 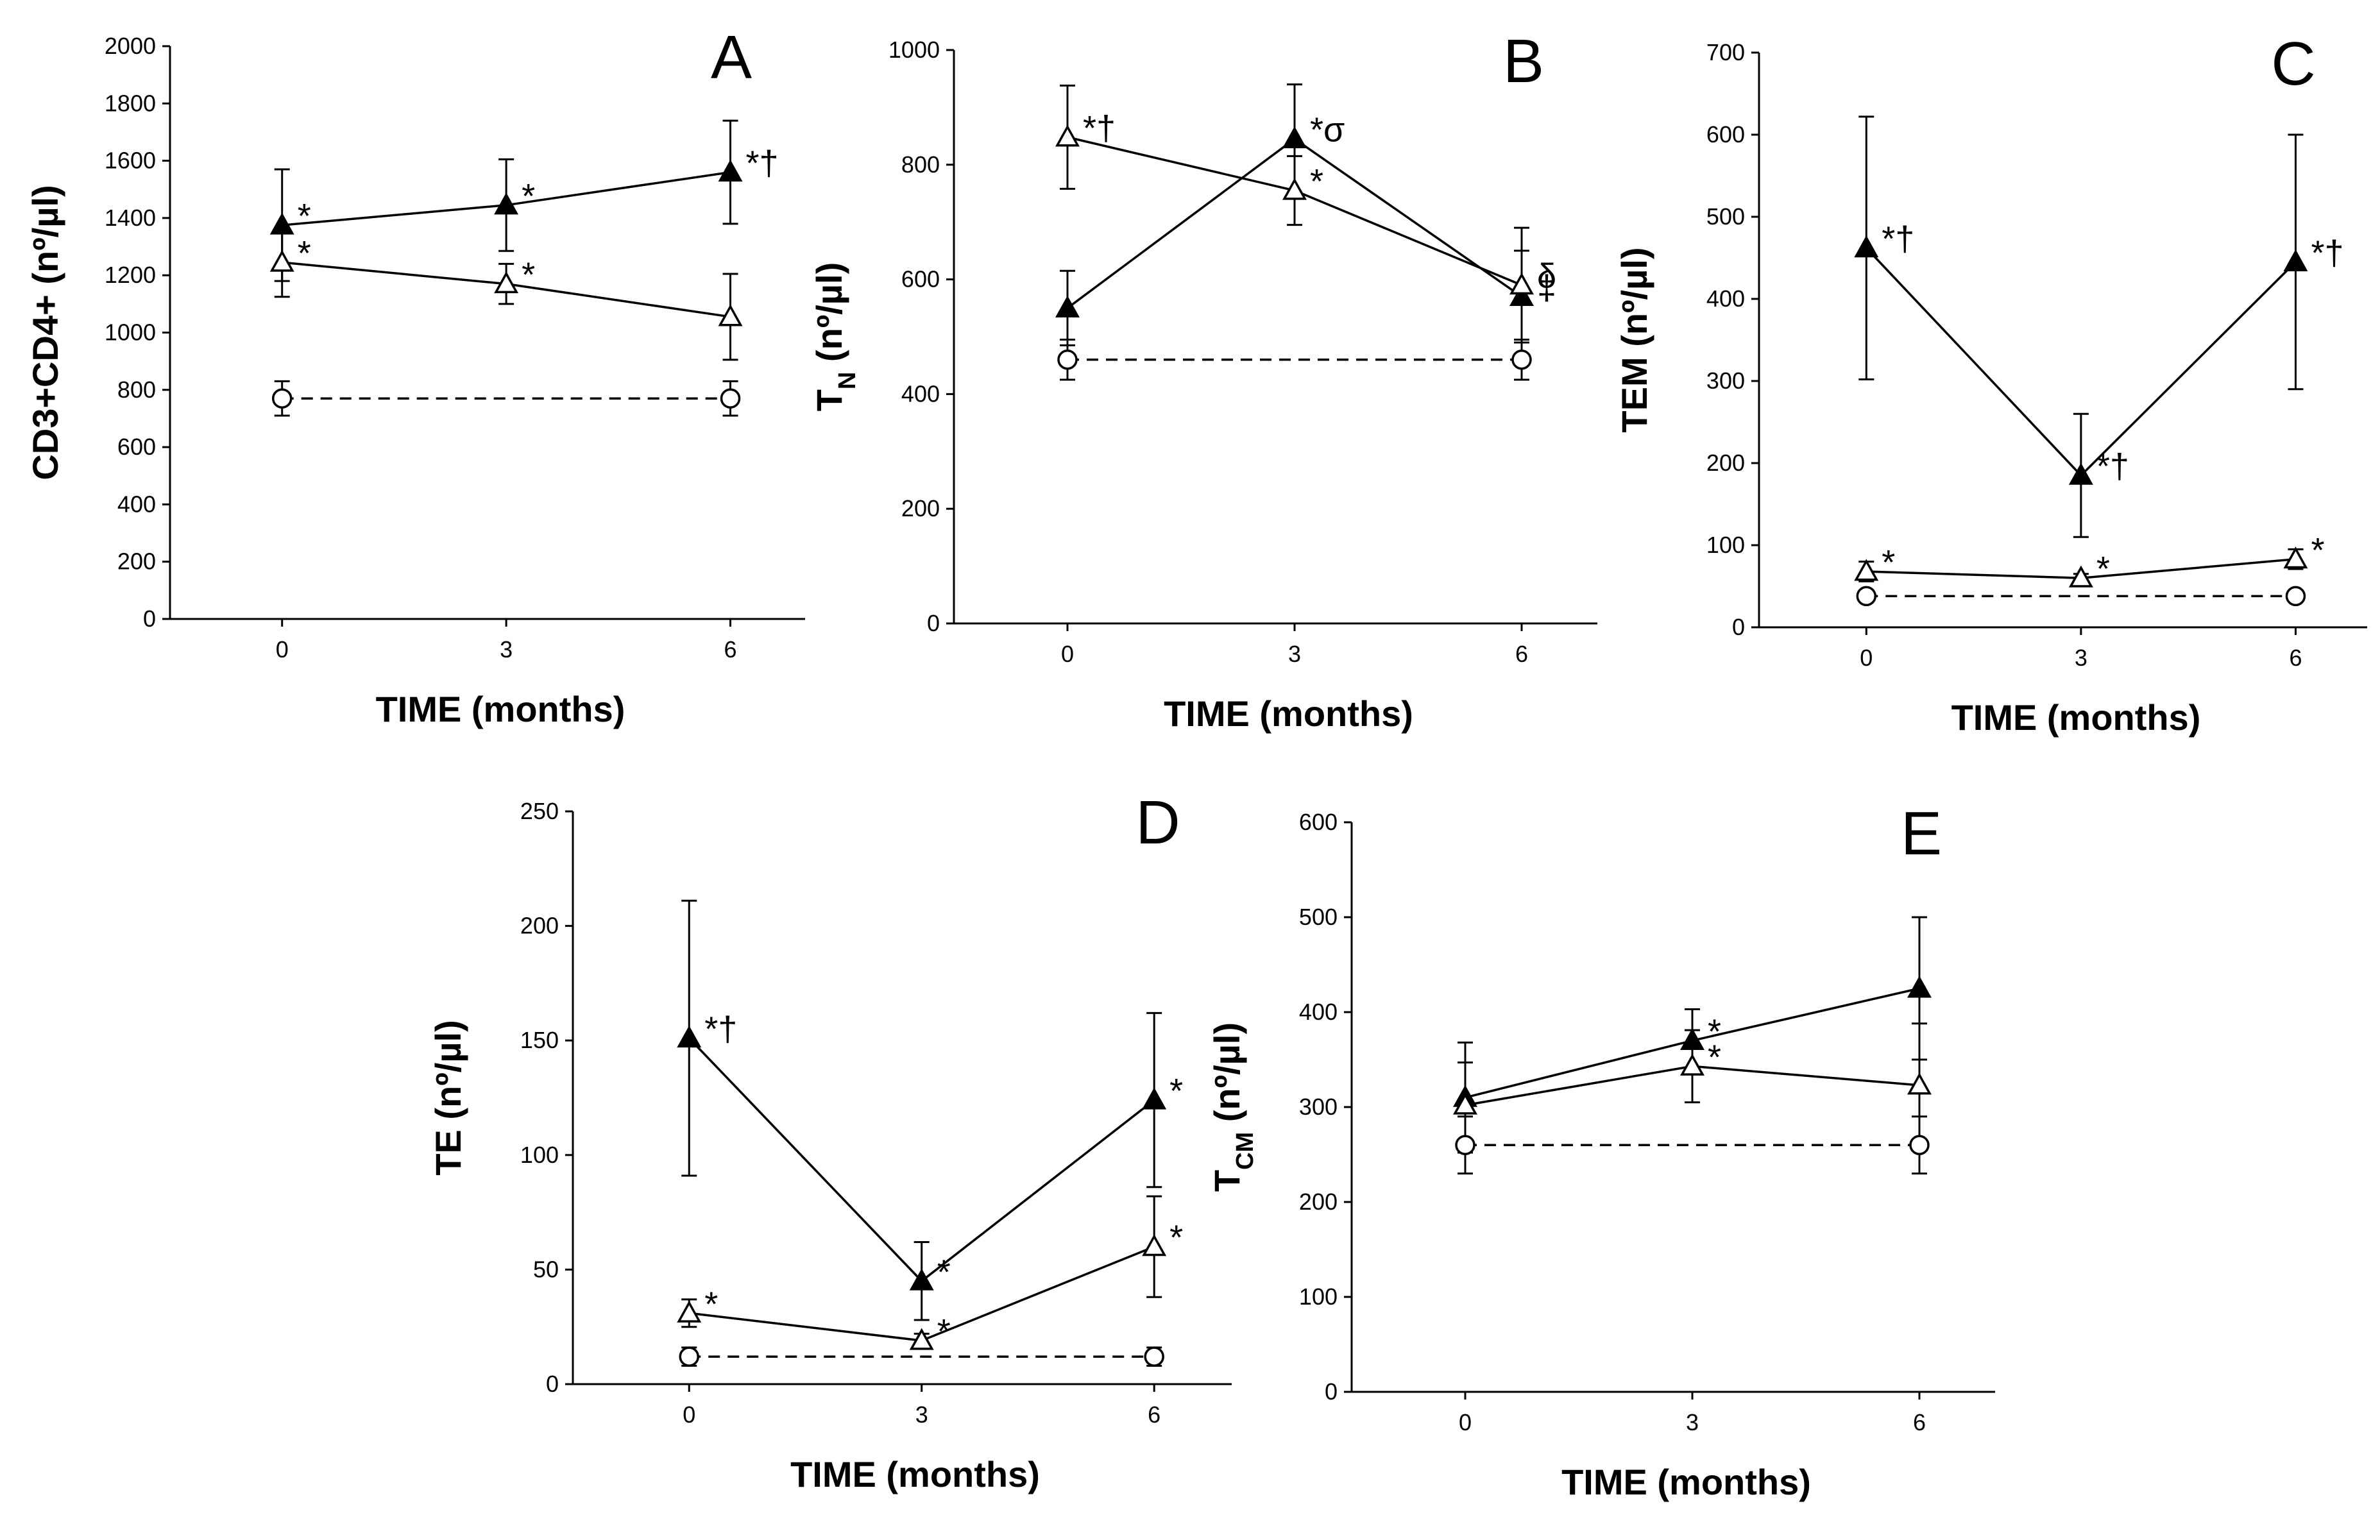 I want to click on y-tick-label: 300, so click(x=1725, y=381).